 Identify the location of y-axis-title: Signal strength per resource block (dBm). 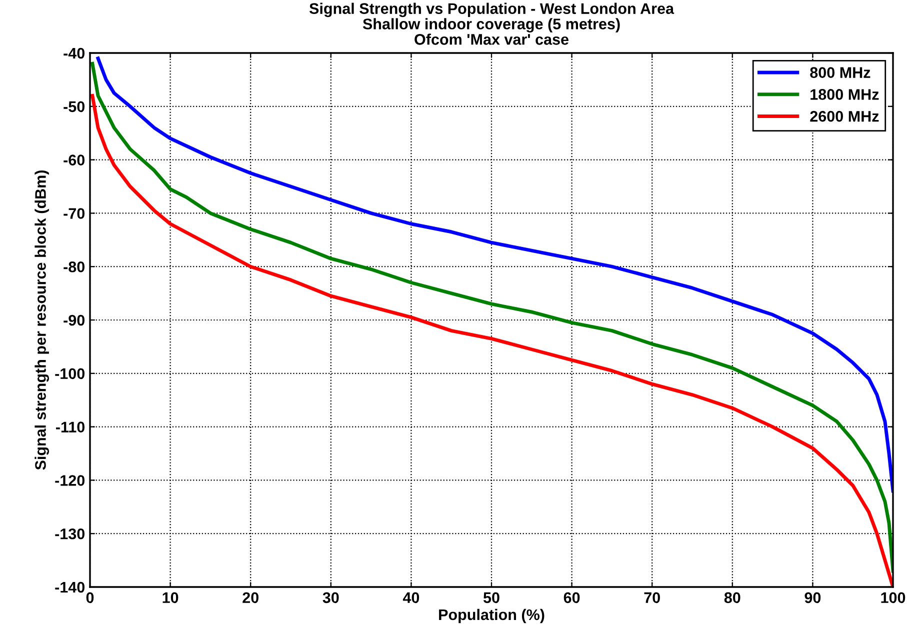
(42, 320).